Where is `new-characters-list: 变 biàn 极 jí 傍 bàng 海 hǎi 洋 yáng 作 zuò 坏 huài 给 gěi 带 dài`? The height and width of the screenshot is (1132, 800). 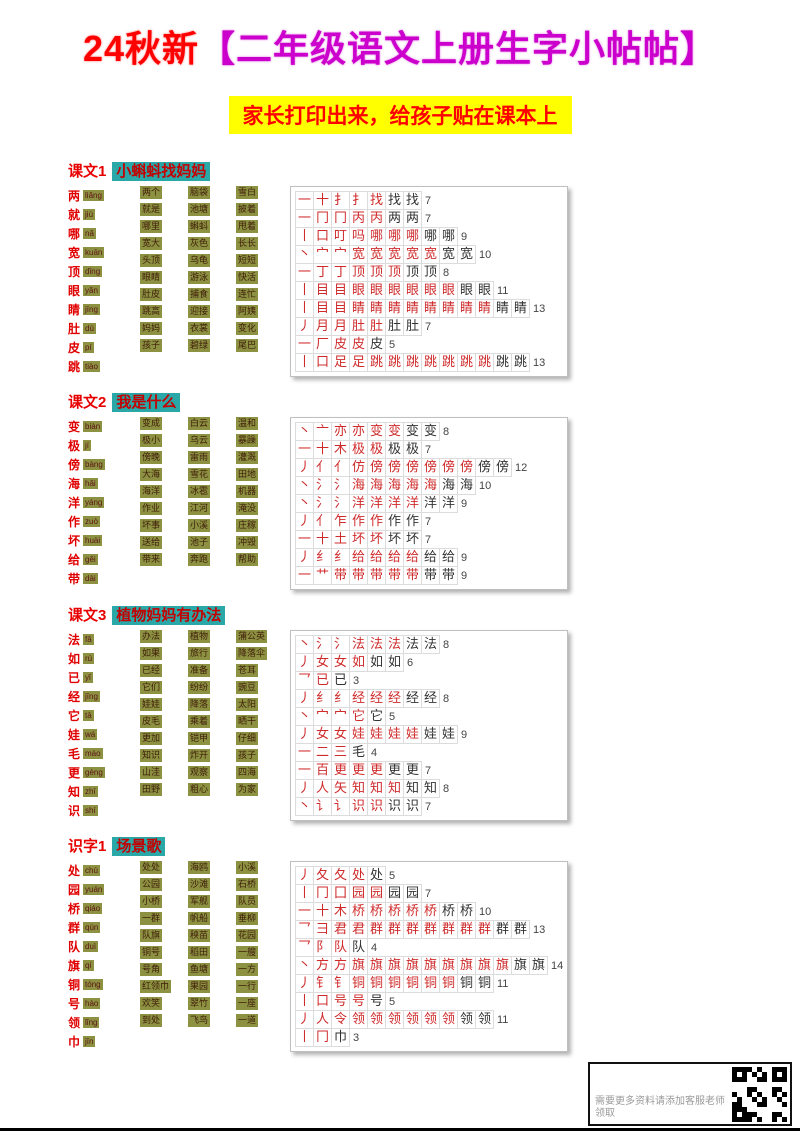 new-characters-list: 变 biàn 极 jí 傍 bàng 海 hǎi 洋 yáng 作 zuò 坏 huài 给 gěi 带 dài is located at coordinates (104, 502).